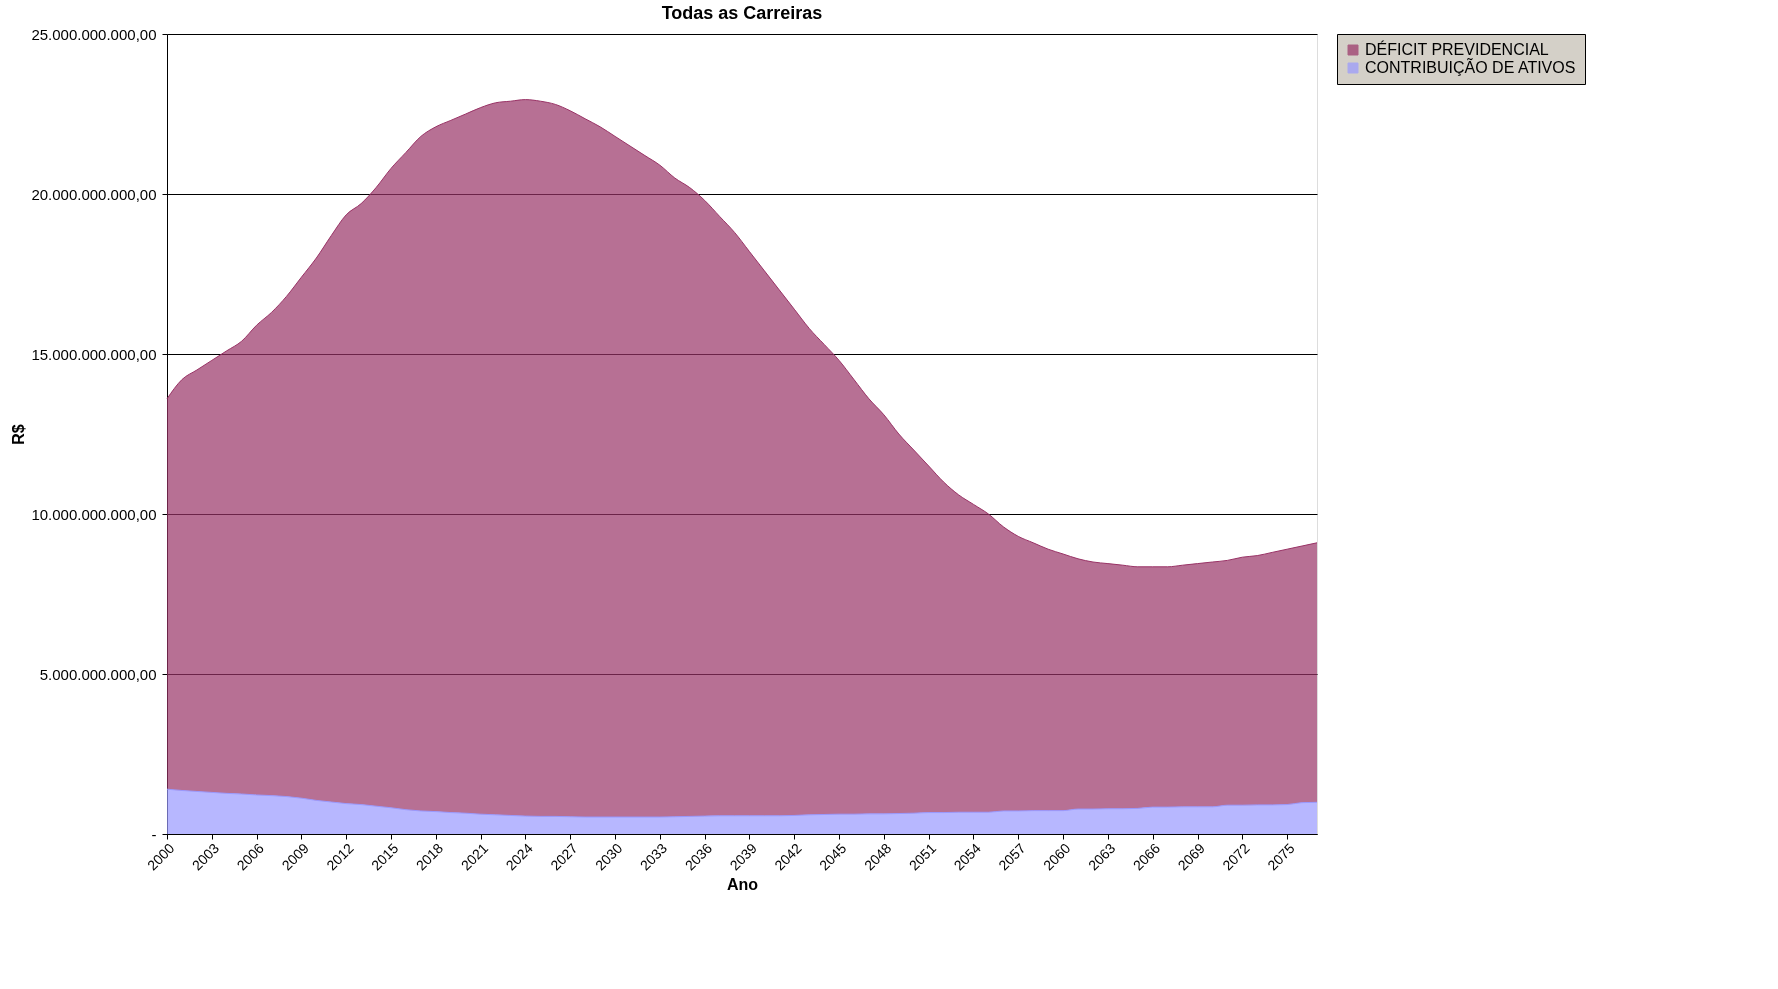 The height and width of the screenshot is (989, 1778). Describe the element at coordinates (98, 674) in the screenshot. I see `y-tick-label: 5.000.000.000,00` at that location.